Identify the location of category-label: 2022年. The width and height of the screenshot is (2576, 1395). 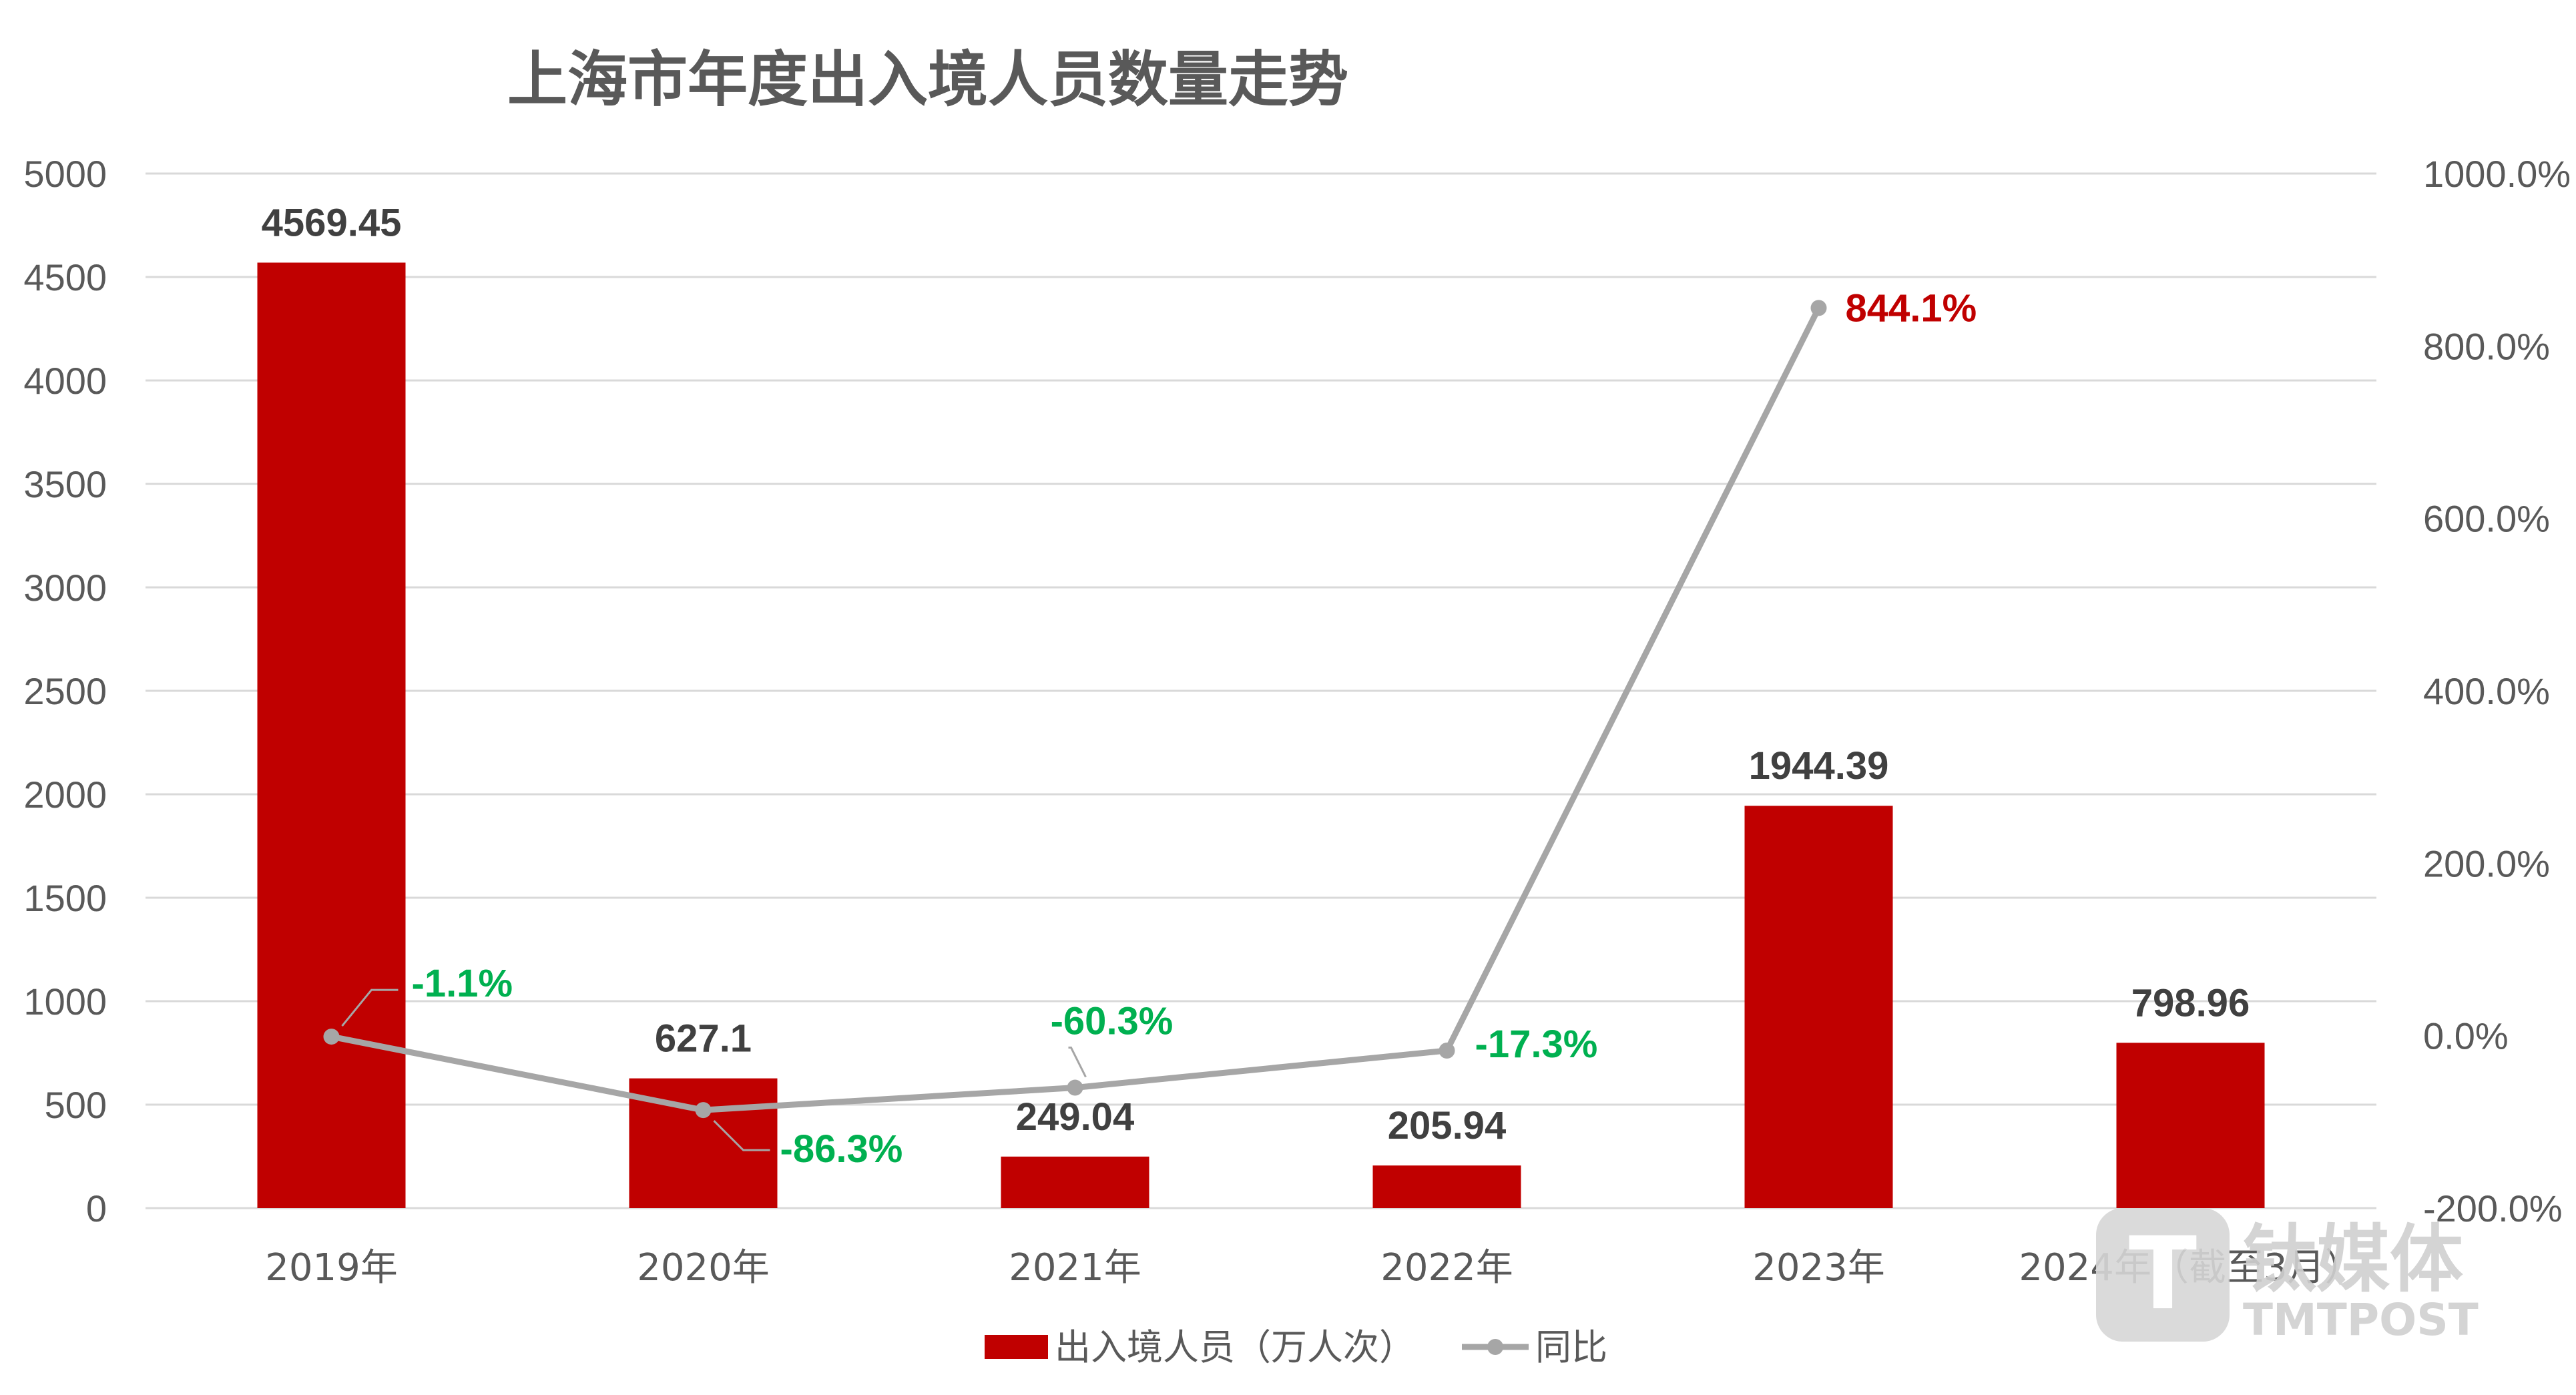
(1446, 1268).